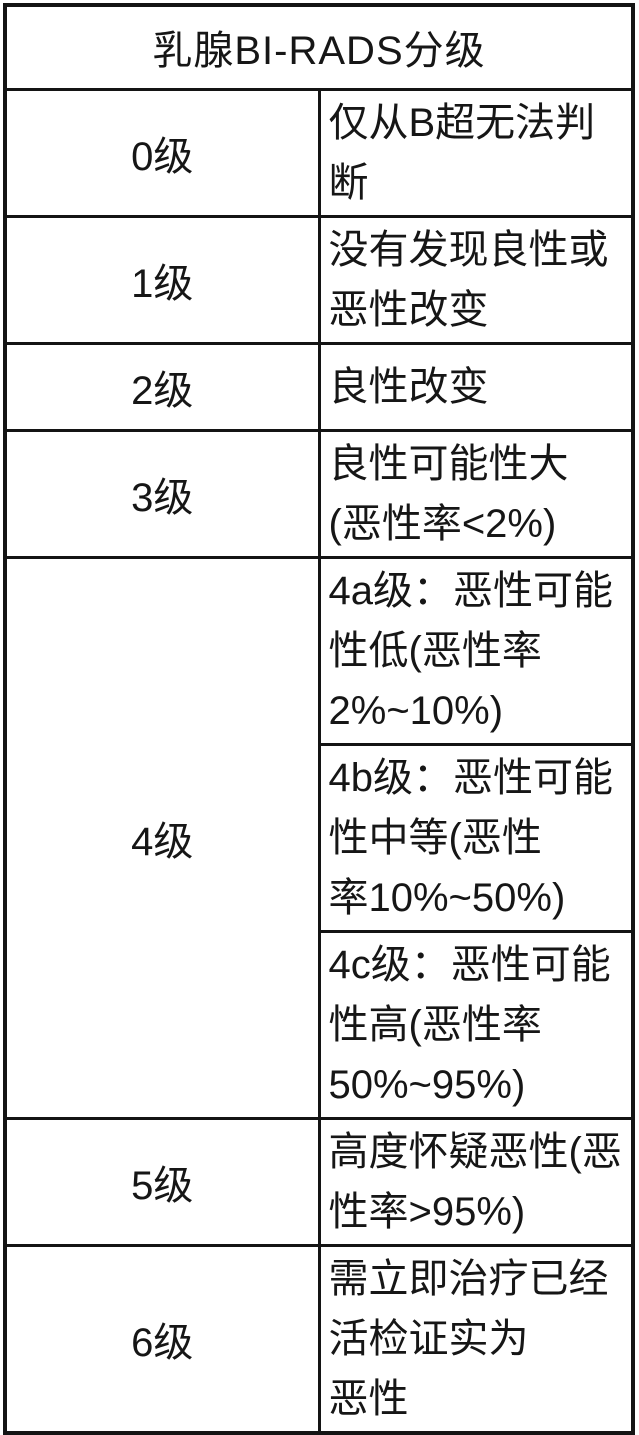 The height and width of the screenshot is (1435, 639). I want to click on table-row-grade-1: 1级 没有发现良性或恶性改变, so click(319, 279).